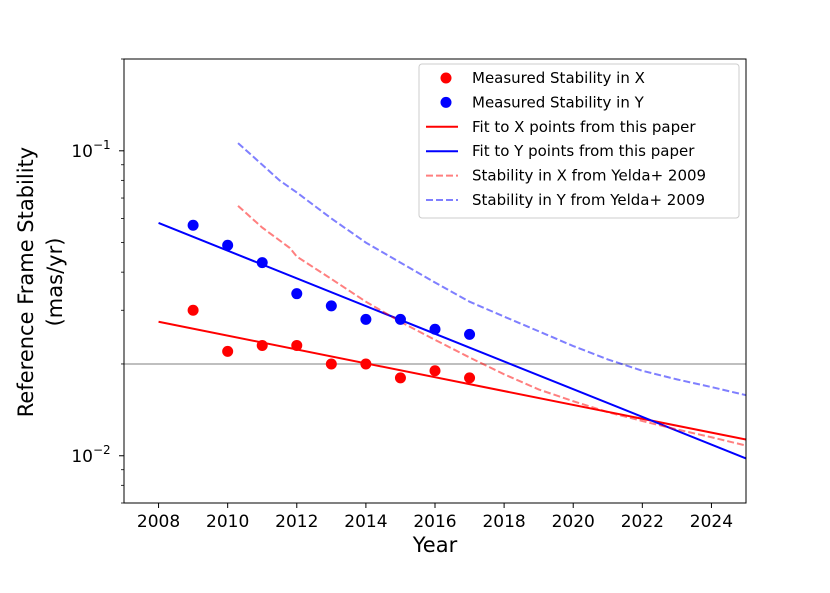 The image size is (830, 593). What do you see at coordinates (435, 545) in the screenshot?
I see `x-axis-title: Year` at bounding box center [435, 545].